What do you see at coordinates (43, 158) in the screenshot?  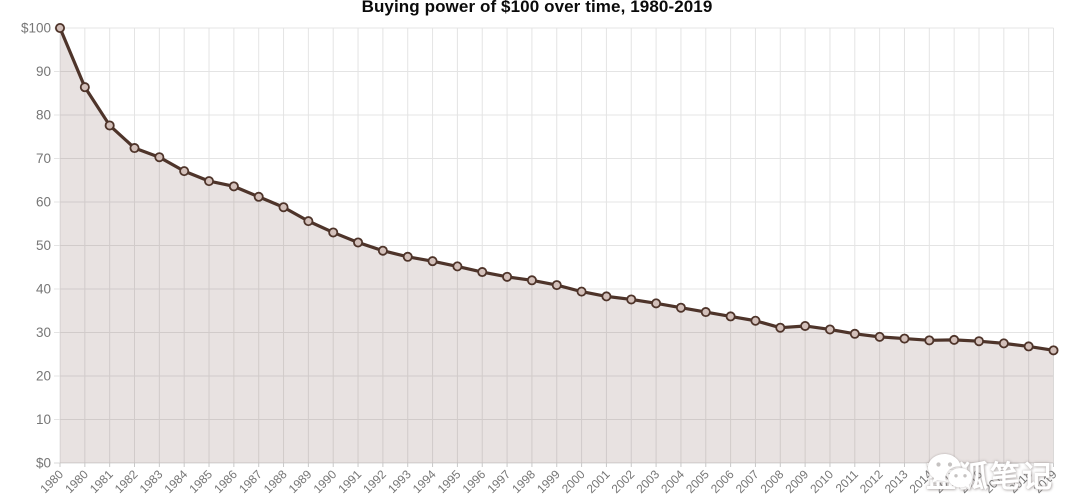 I see `y-axis-label: 70` at bounding box center [43, 158].